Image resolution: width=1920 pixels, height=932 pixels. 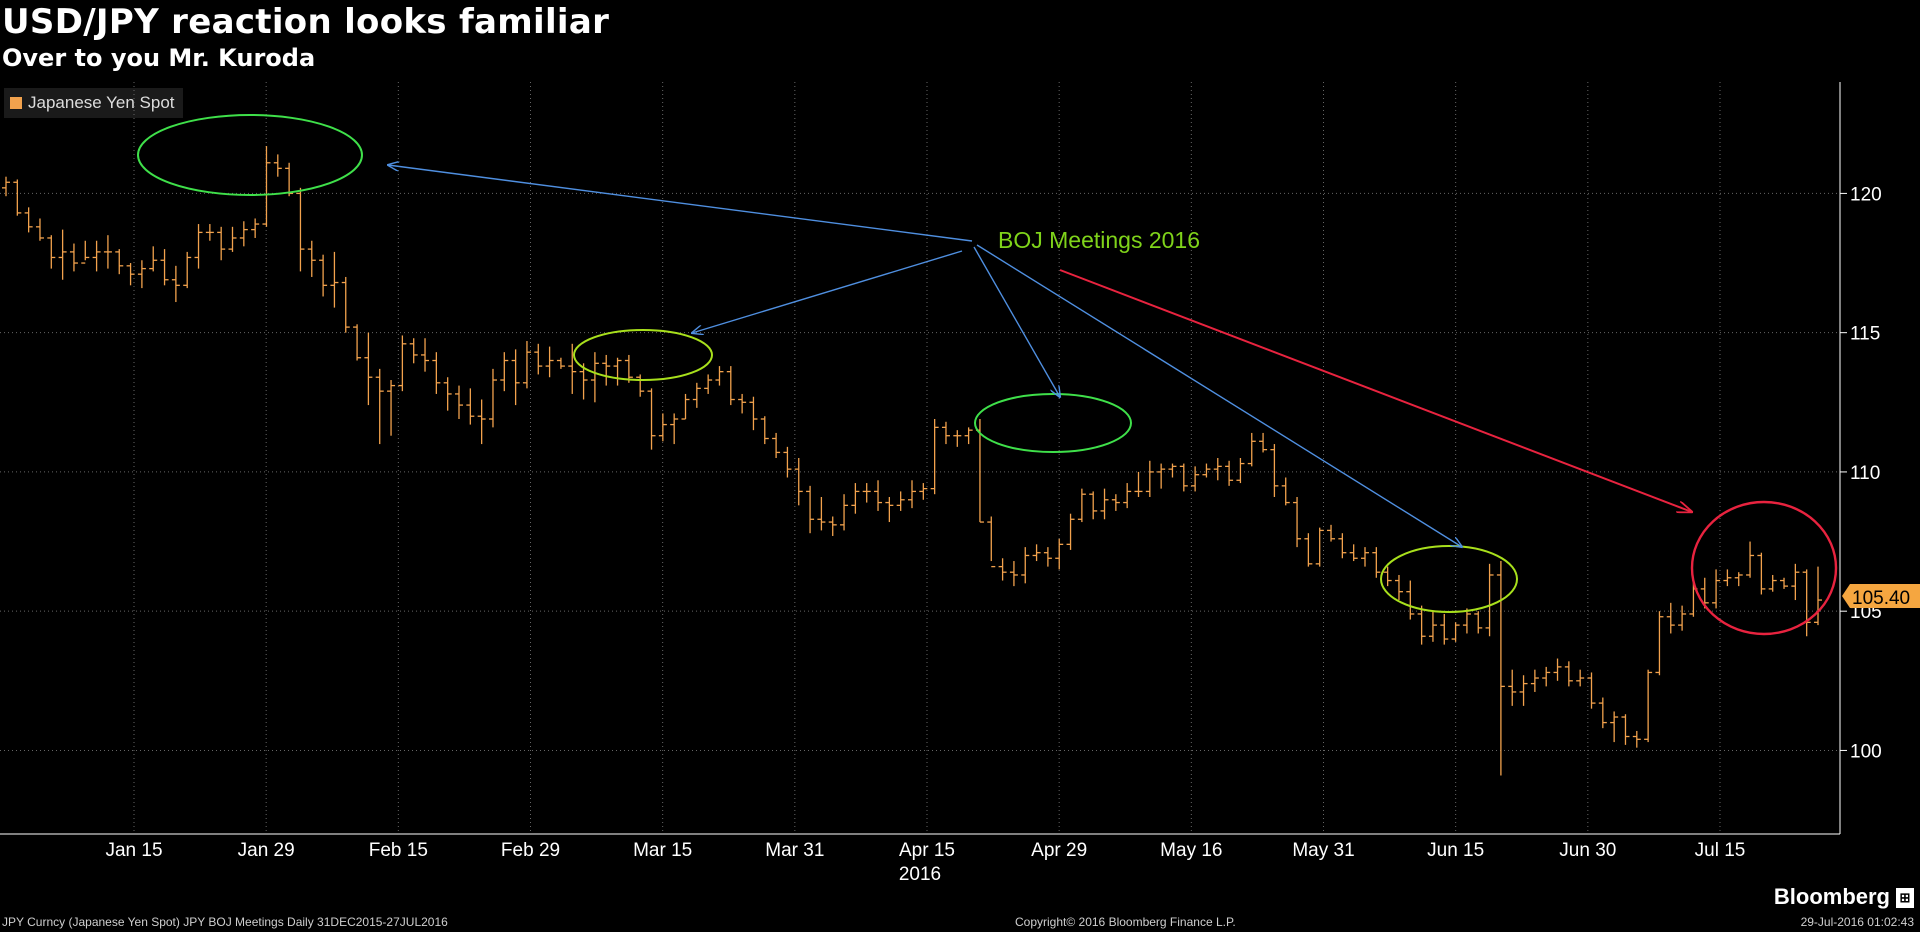 What do you see at coordinates (1866, 194) in the screenshot?
I see `y-tick-label: 120` at bounding box center [1866, 194].